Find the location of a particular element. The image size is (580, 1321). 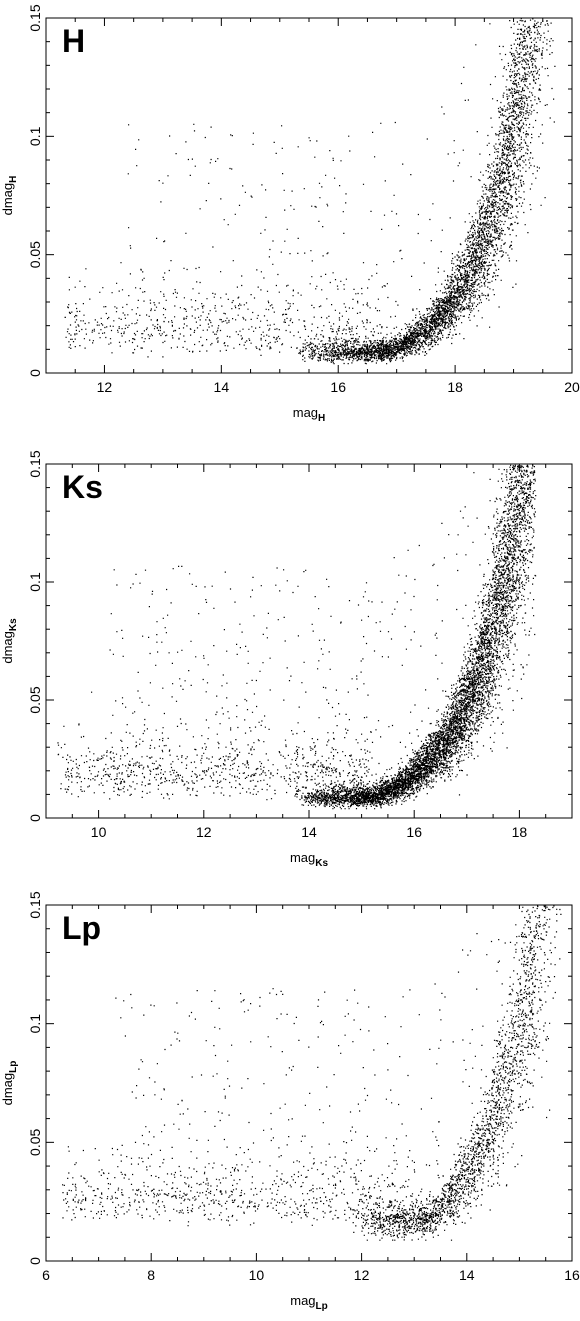

y-axis-label: dmagKs is located at coordinates (9, 641).